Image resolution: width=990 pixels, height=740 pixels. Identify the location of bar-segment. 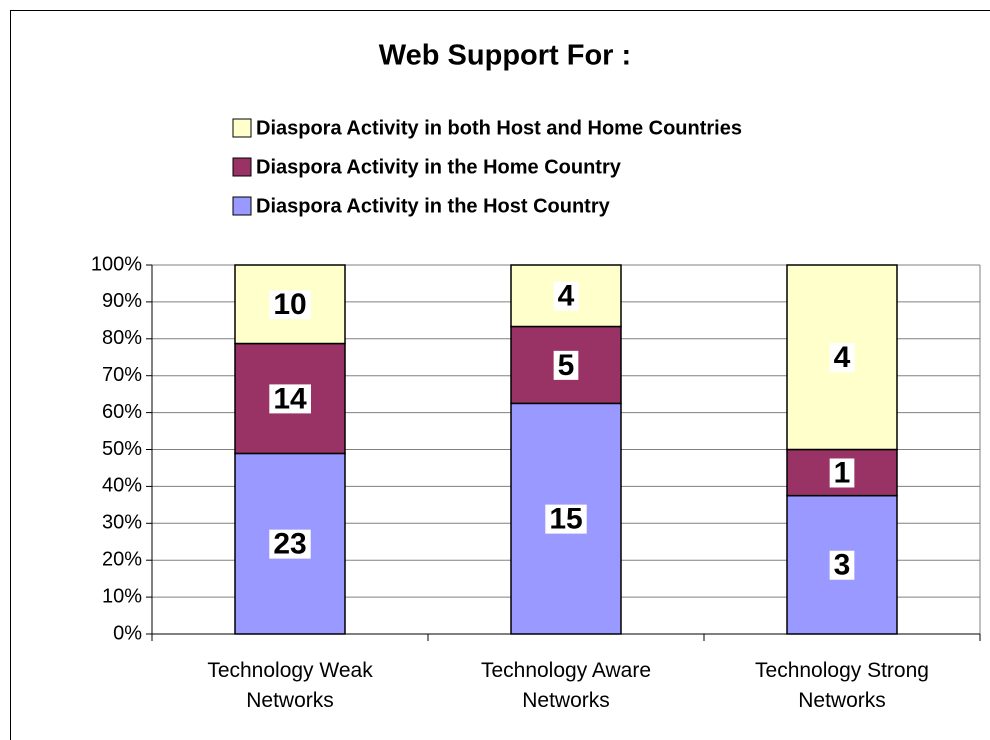
(566, 365).